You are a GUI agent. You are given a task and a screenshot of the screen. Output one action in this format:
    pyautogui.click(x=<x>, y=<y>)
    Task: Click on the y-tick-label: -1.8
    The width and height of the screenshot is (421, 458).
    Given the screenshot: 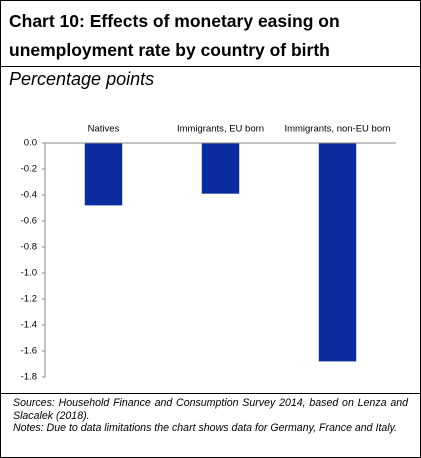 What is the action you would take?
    pyautogui.click(x=29, y=377)
    